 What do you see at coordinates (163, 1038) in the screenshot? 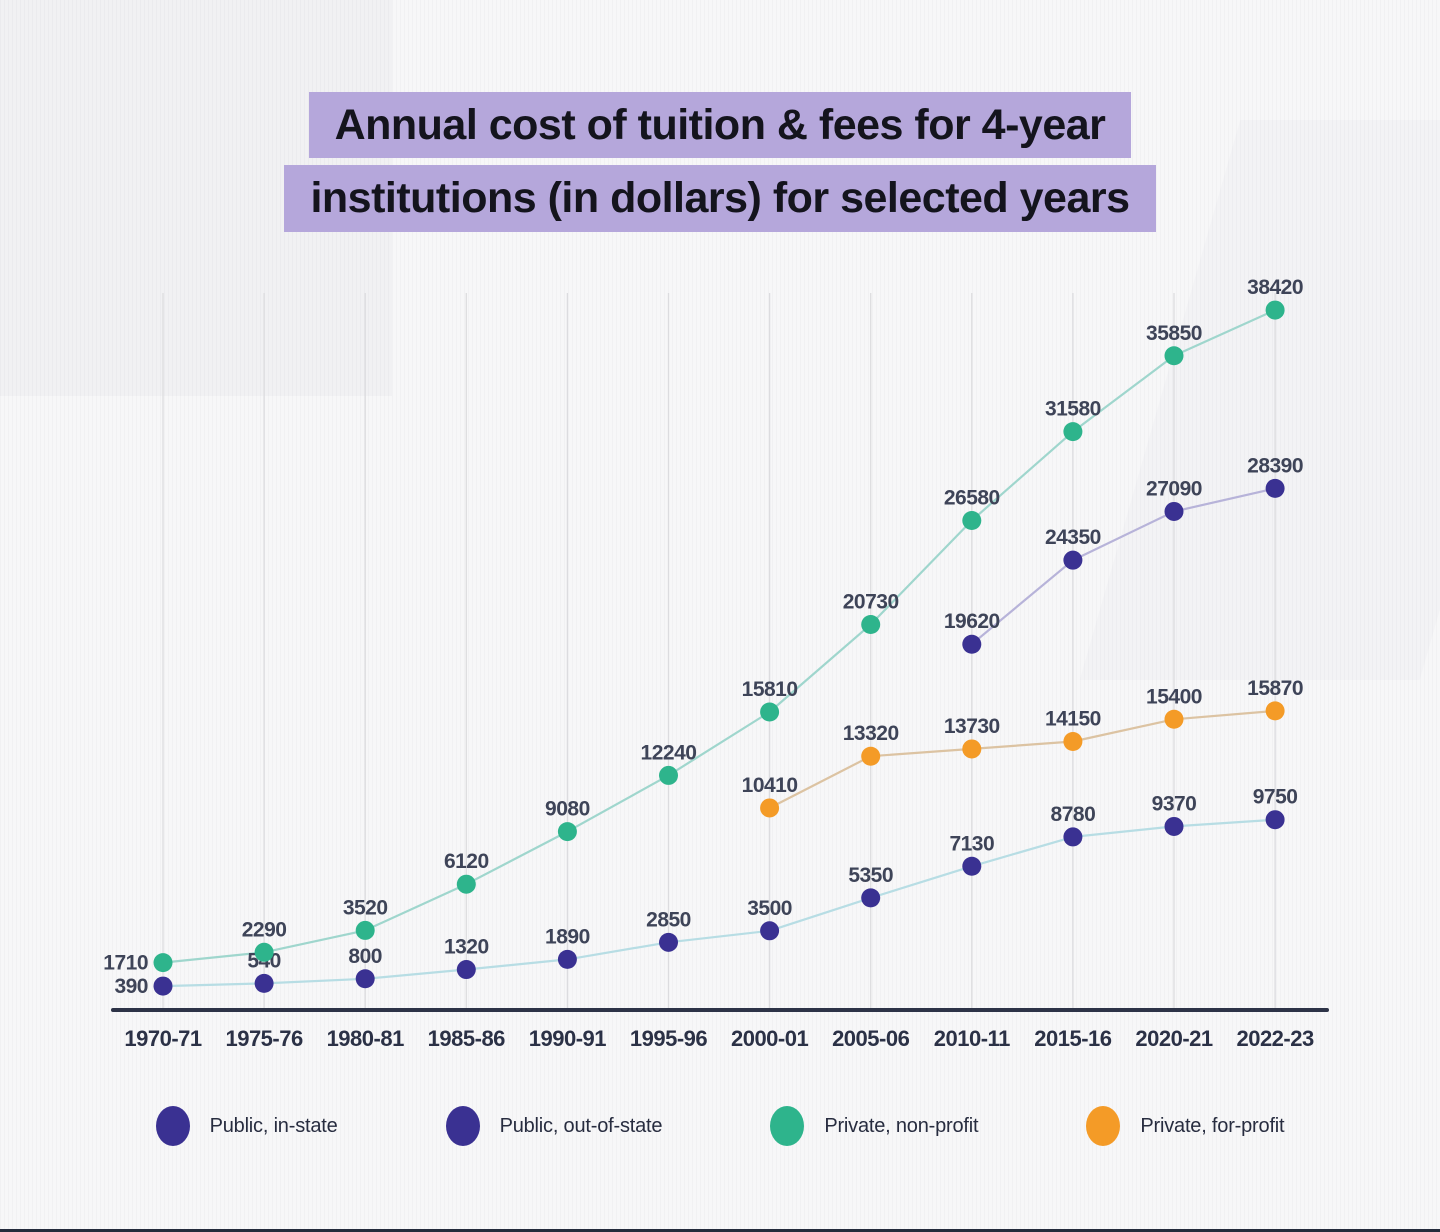
I see `x-tick-label-1970-71: 1970-71` at bounding box center [163, 1038].